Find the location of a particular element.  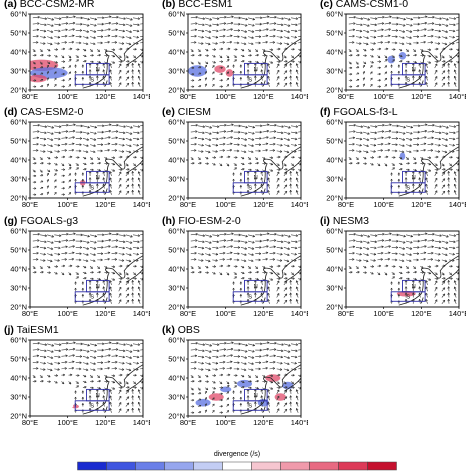

lat-tick-label: 50°N is located at coordinates (176, 141).